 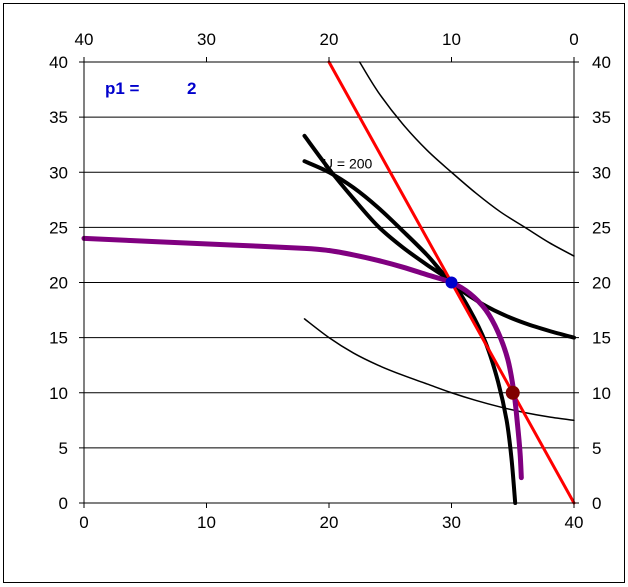 What do you see at coordinates (206, 39) in the screenshot?
I see `top-tick-label: 30` at bounding box center [206, 39].